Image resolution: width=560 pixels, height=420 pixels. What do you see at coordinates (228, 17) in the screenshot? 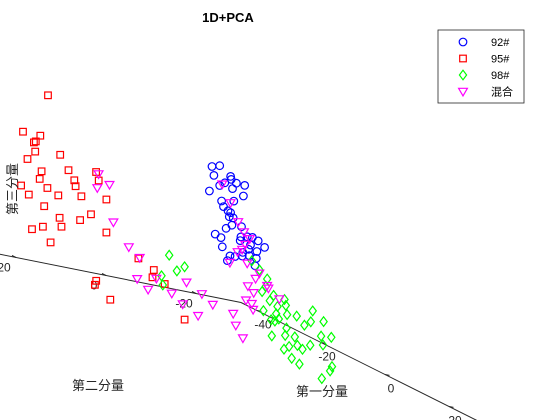
I see `chart-title: 1D+PCA` at bounding box center [228, 17].